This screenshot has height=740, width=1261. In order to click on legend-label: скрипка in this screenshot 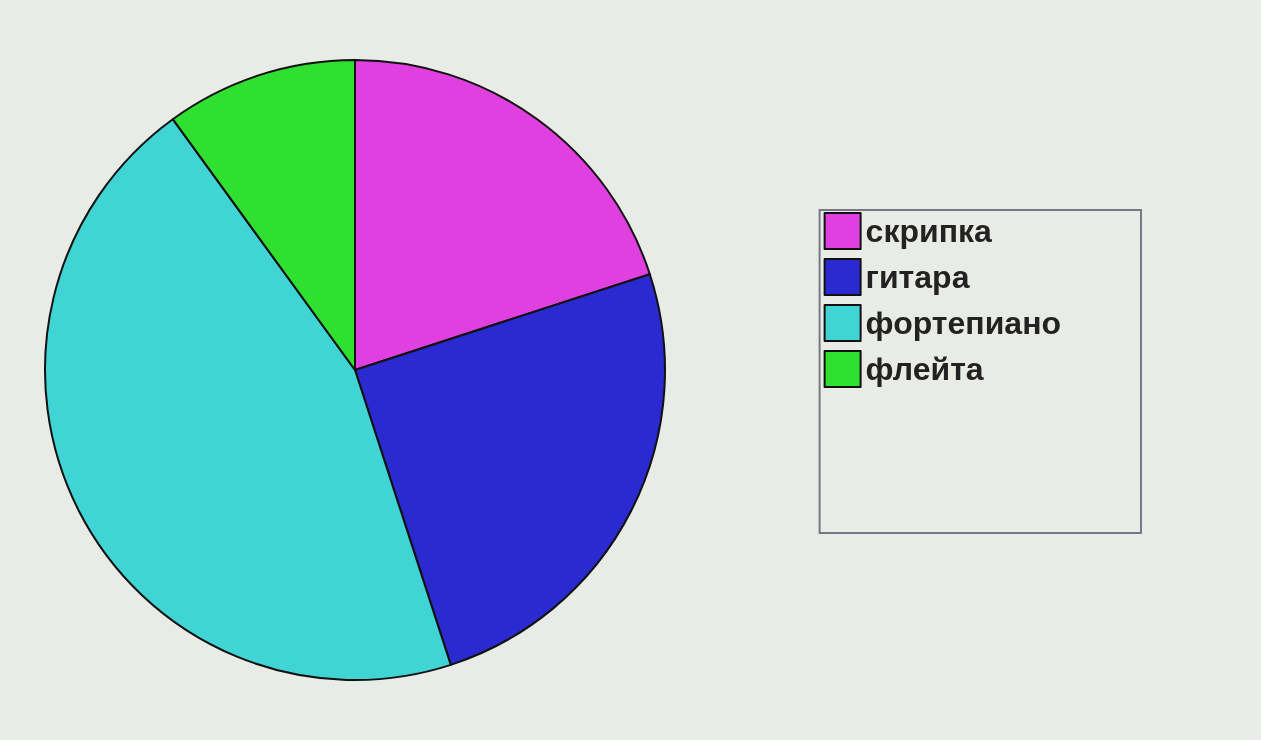, I will do `click(928, 231)`.